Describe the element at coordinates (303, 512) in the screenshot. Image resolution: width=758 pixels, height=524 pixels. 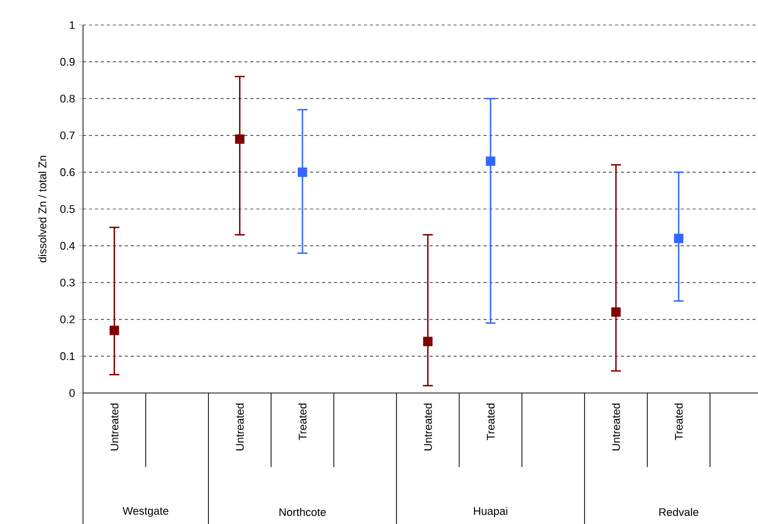
I see `text: Northcote` at that location.